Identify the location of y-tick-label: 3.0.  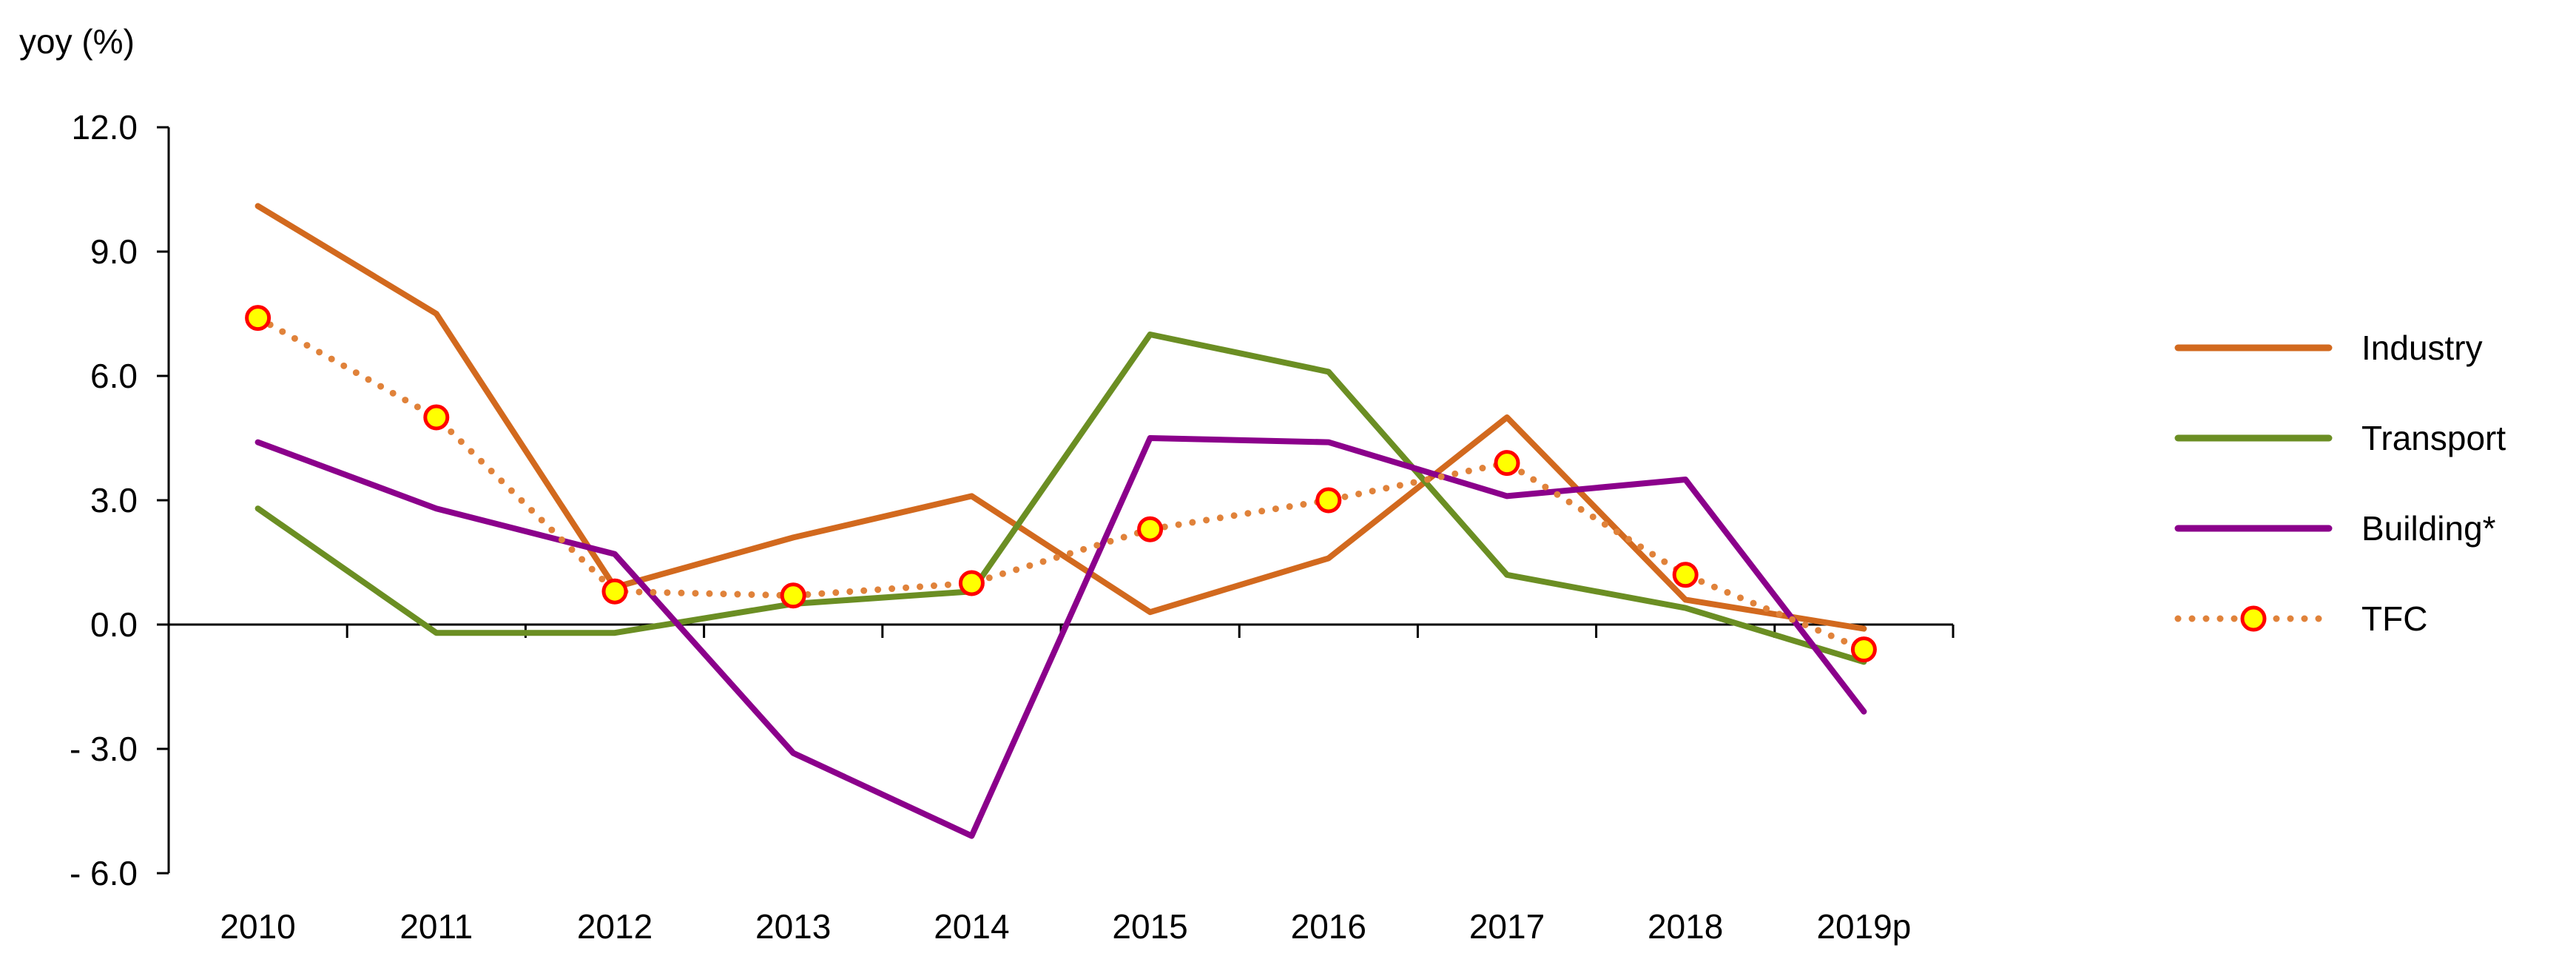
(114, 500).